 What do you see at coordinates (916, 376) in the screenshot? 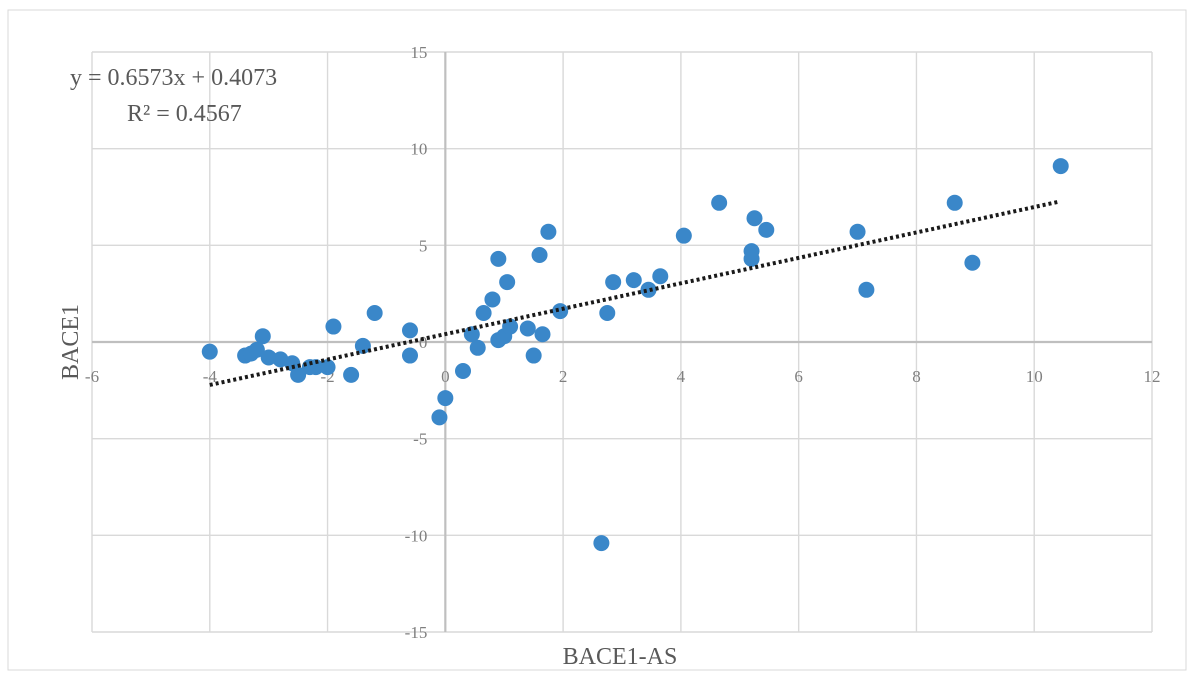
I see `x-tick-label: 8` at bounding box center [916, 376].